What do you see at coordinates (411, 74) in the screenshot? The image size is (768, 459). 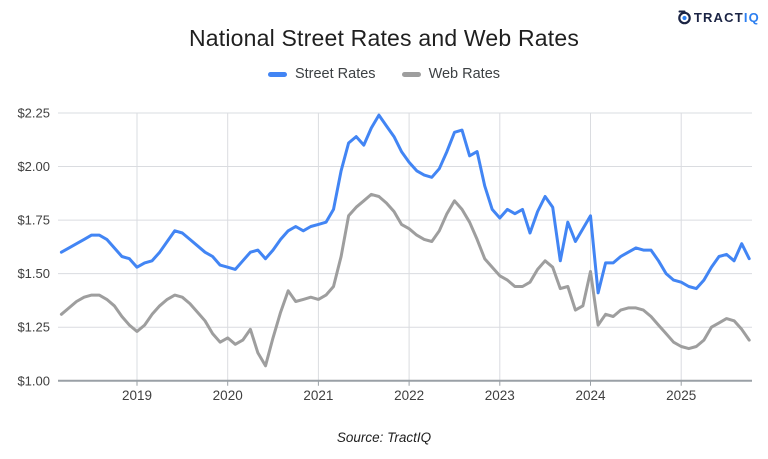 I see `legend-swatch-web-rates` at bounding box center [411, 74].